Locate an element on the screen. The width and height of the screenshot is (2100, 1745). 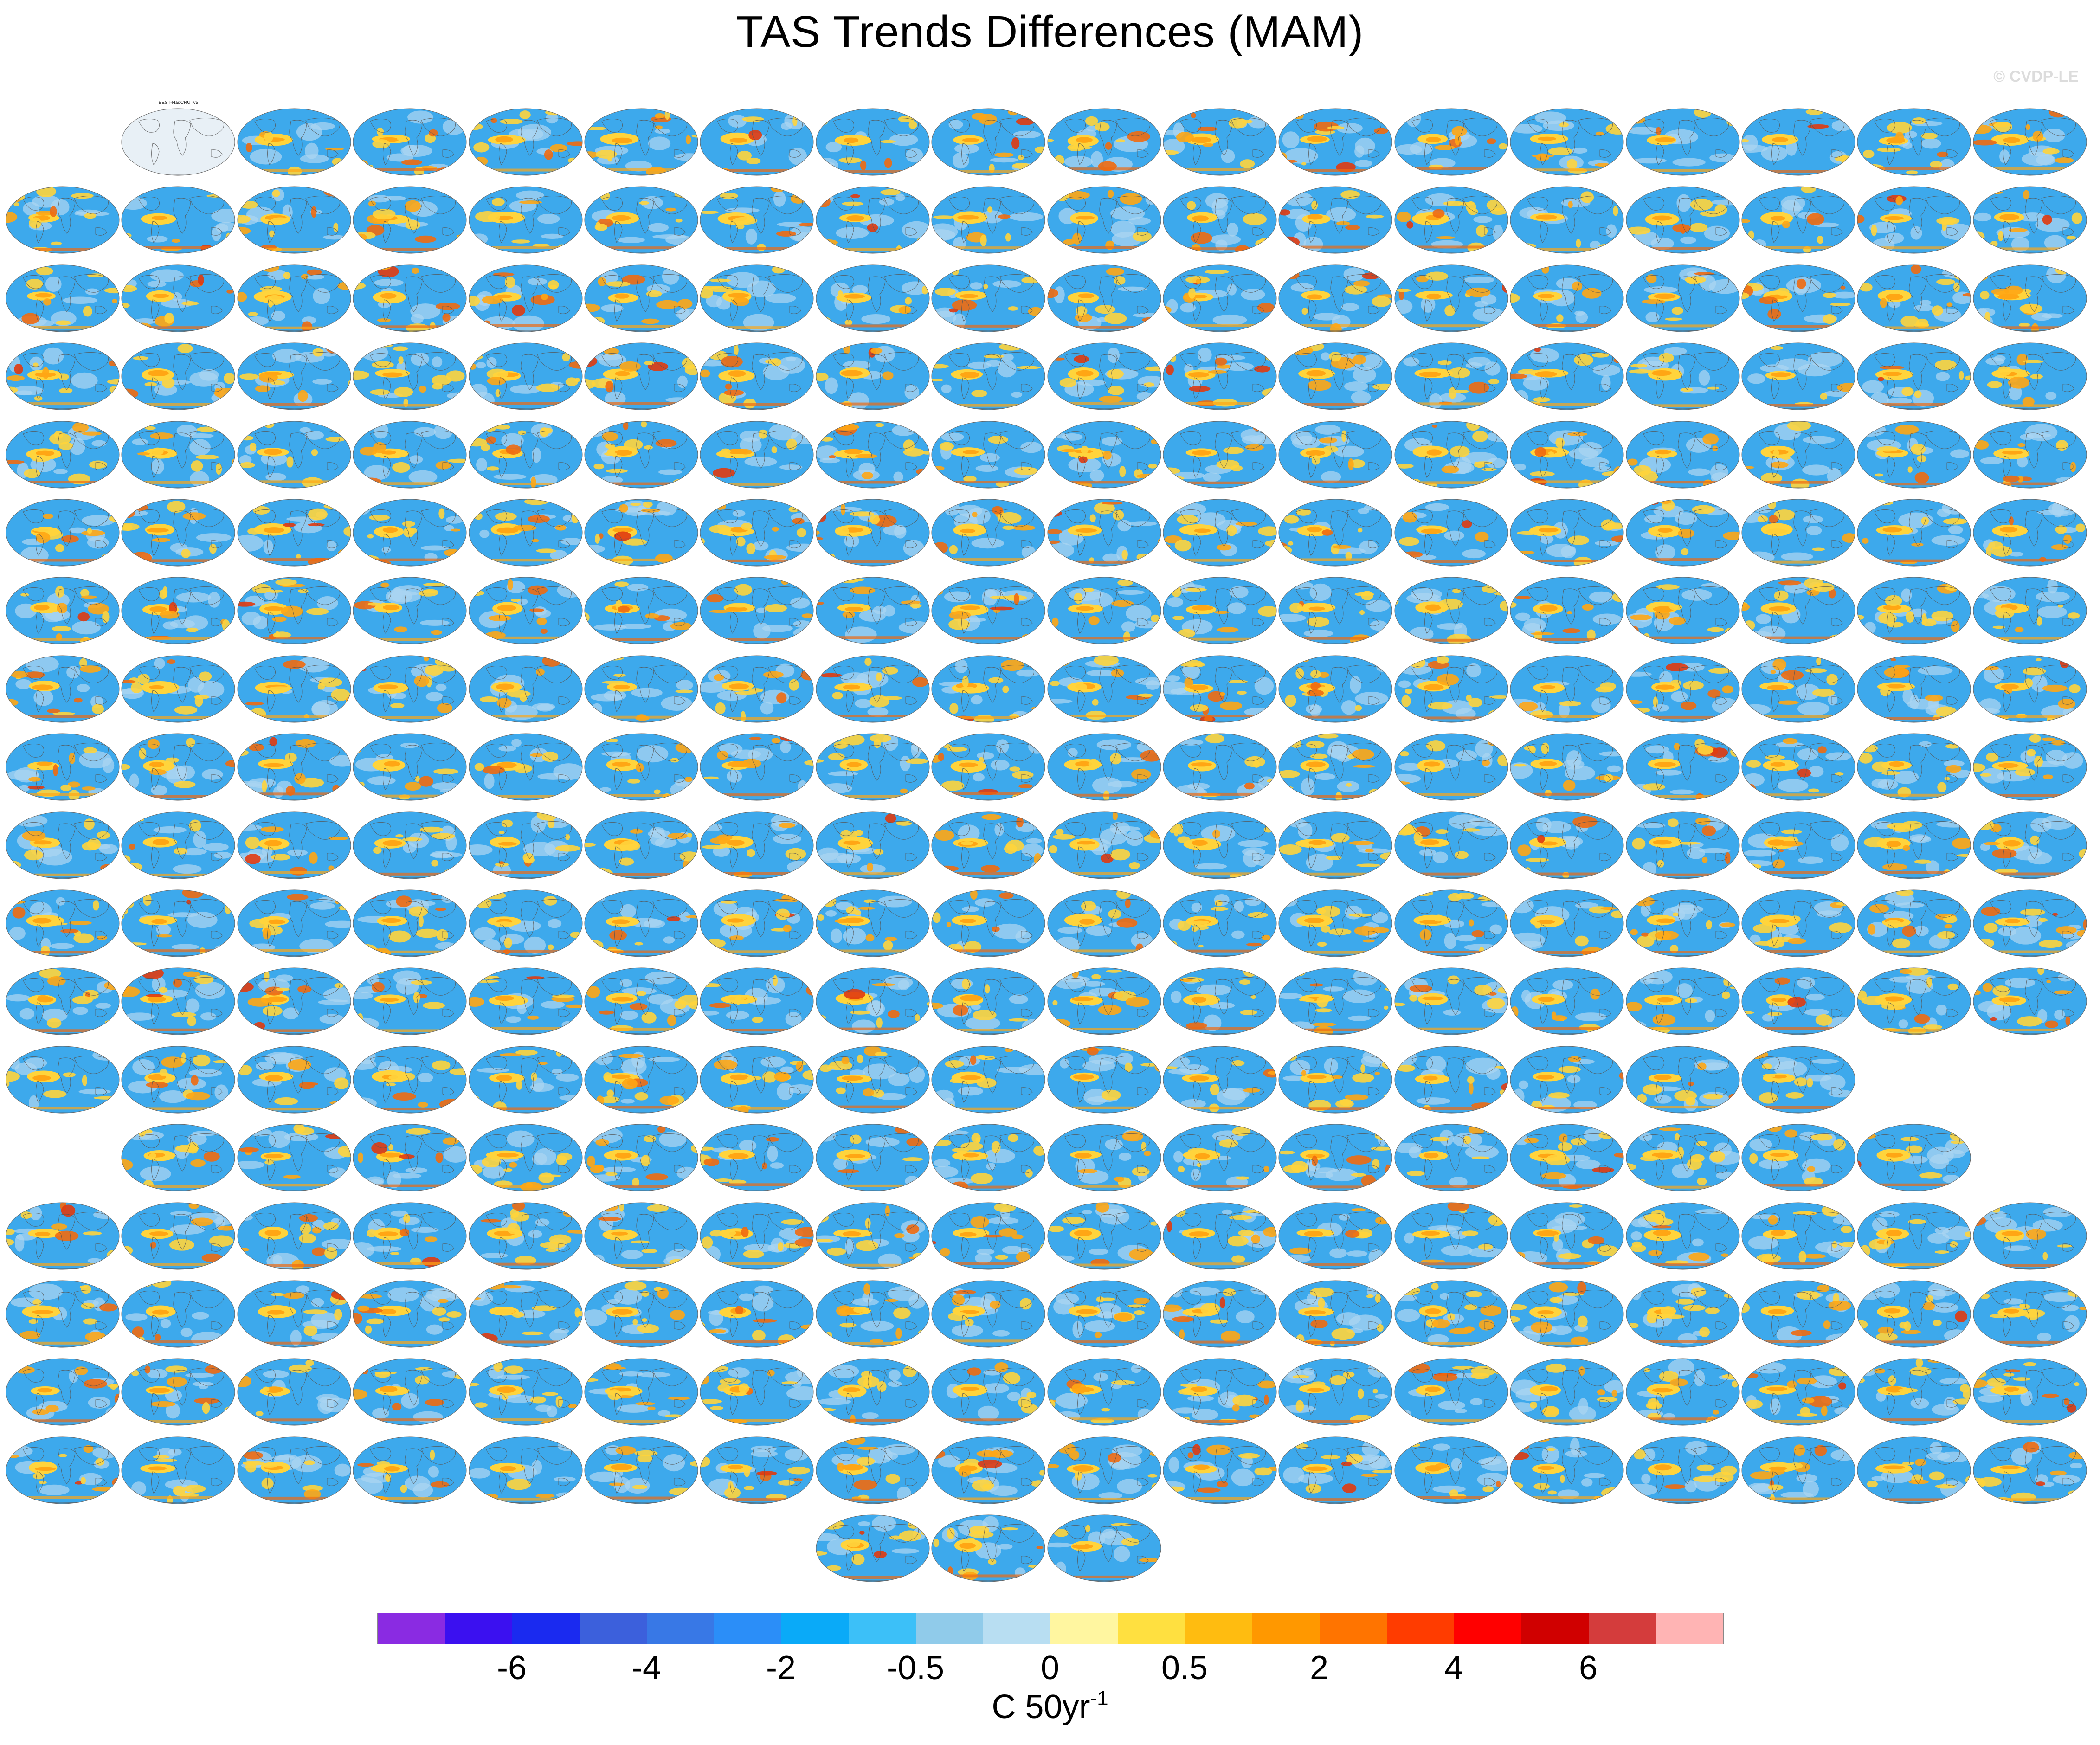
colorbar-tick-label: 6 is located at coordinates (1588, 1668).